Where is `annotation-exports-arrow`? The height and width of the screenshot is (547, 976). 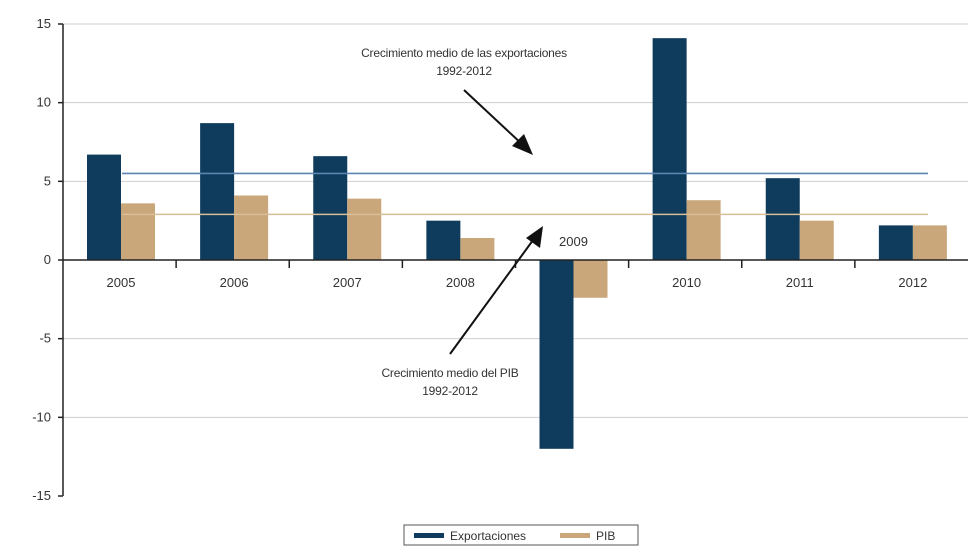
annotation-exports-arrow is located at coordinates (494, 118).